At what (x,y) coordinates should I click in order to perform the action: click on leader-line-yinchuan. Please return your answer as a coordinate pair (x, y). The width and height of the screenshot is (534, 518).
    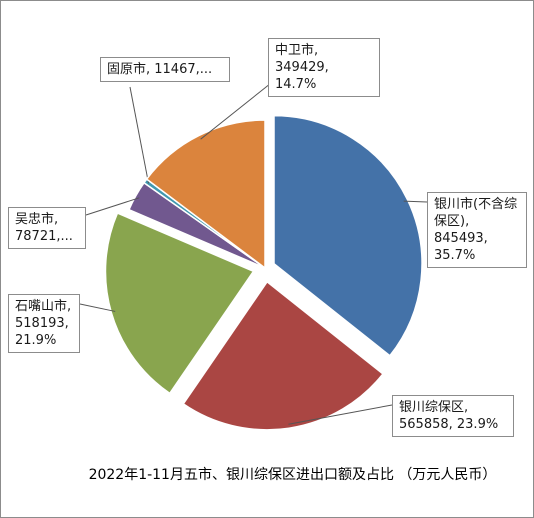
    Looking at the image, I should click on (415, 201).